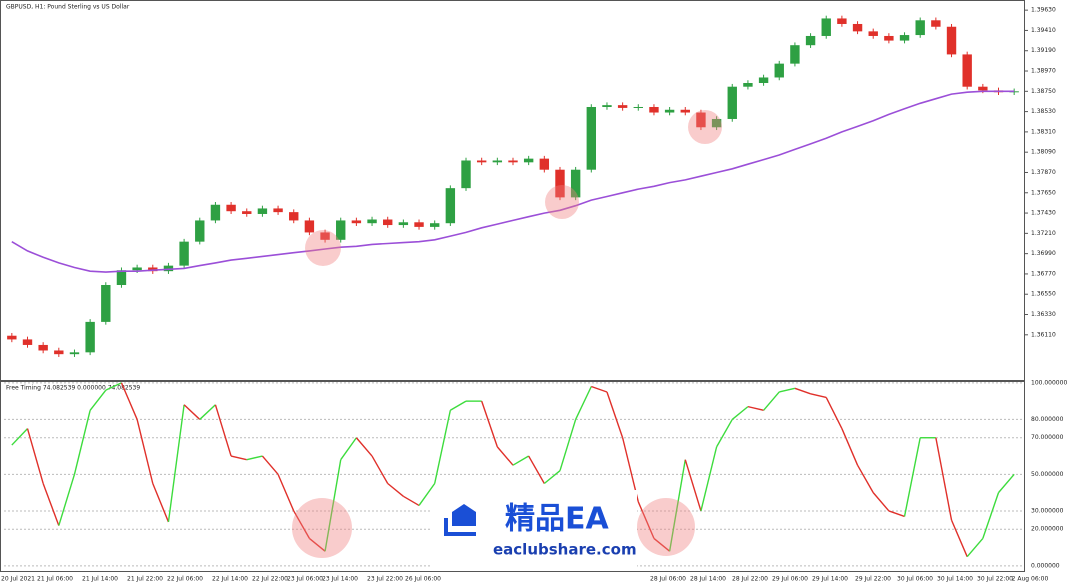 The width and height of the screenshot is (1079, 588). I want to click on x-tick-label: 20 Jul 2021, so click(18, 579).